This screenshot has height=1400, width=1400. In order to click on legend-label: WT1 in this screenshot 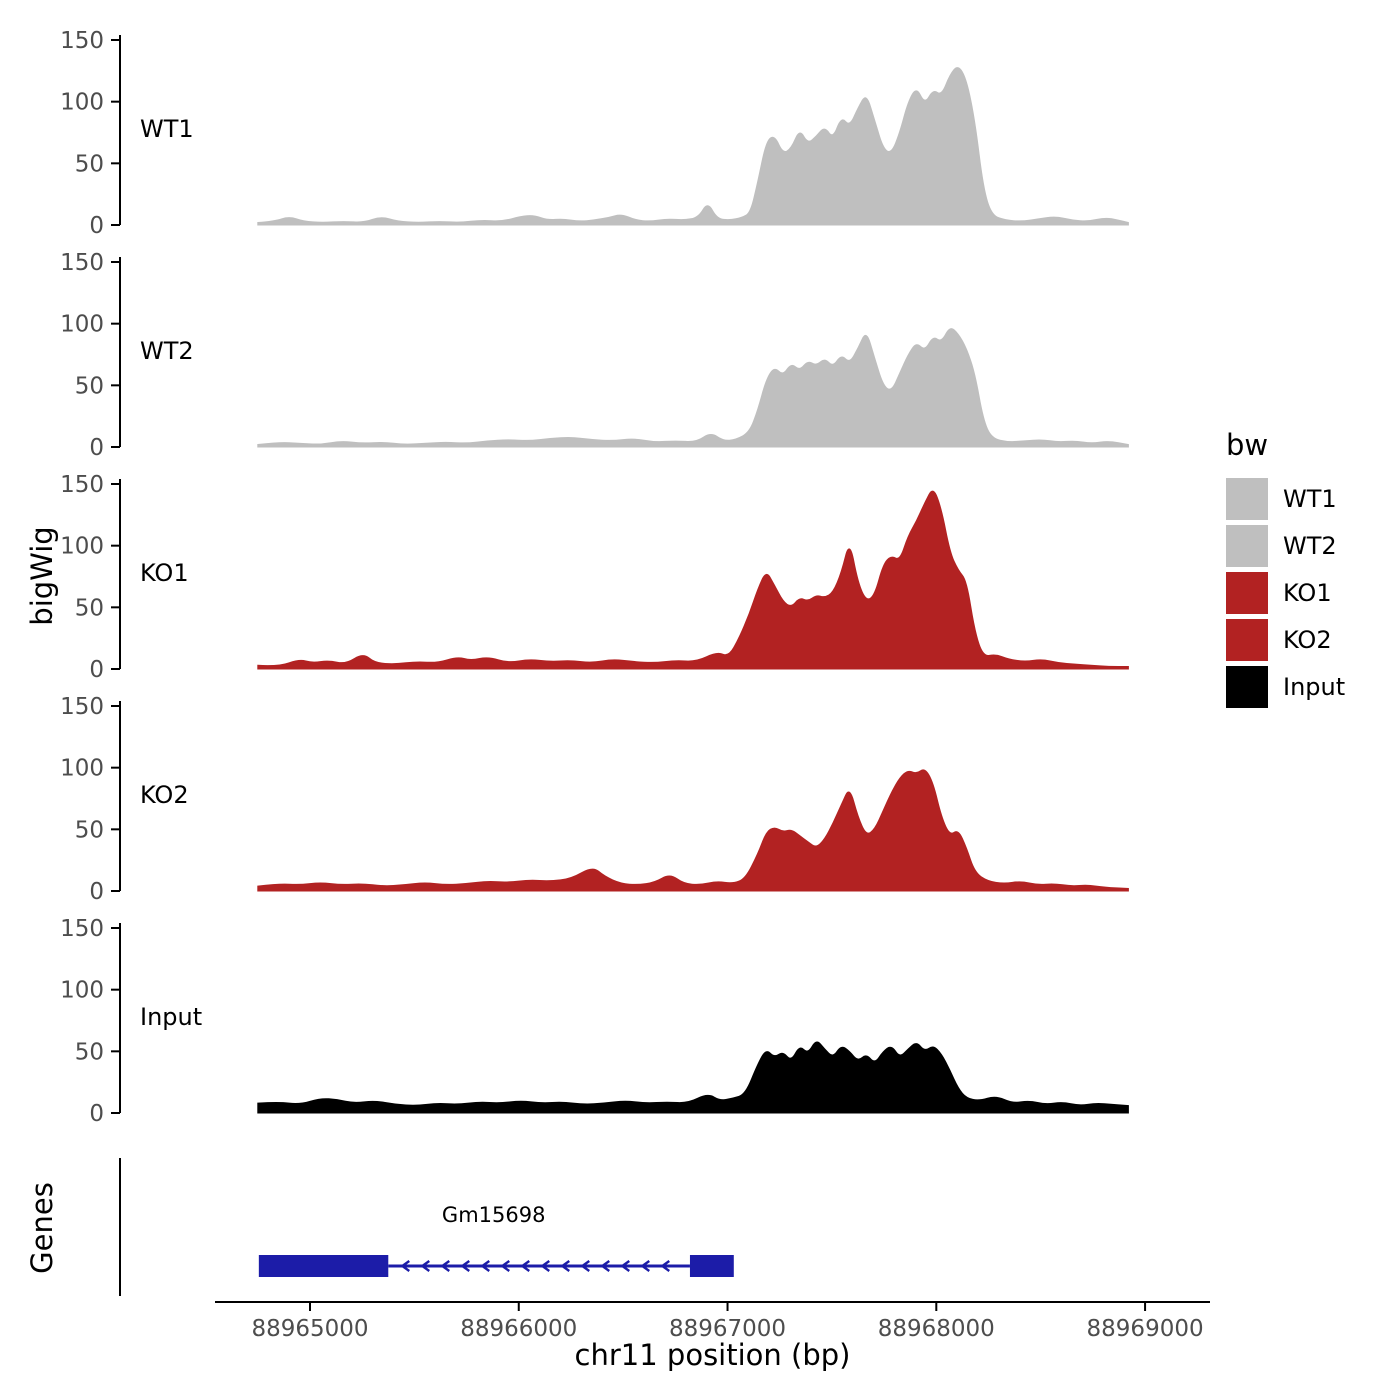, I will do `click(1310, 499)`.